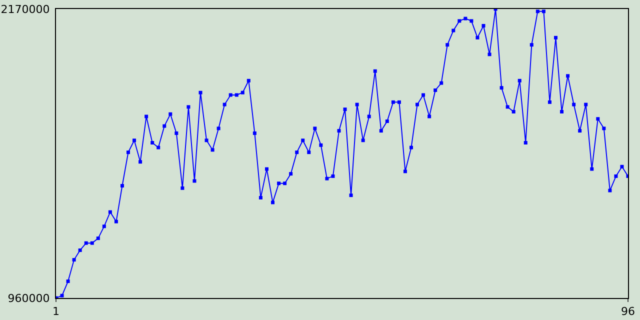 The width and height of the screenshot is (640, 320). I want to click on y-tick-label: 960000, so click(29, 298).